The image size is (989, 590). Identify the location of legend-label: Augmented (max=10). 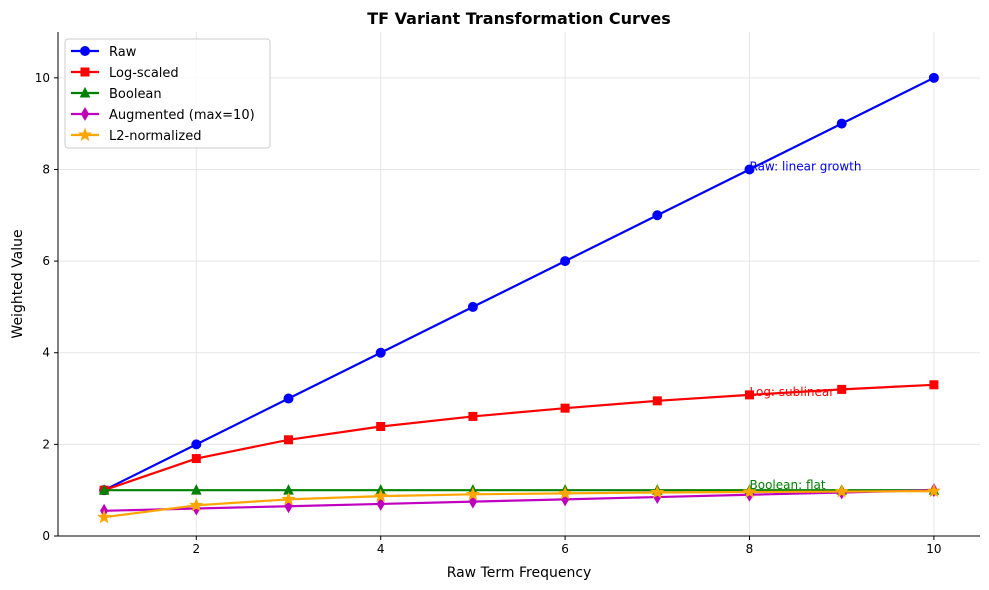
(182, 115).